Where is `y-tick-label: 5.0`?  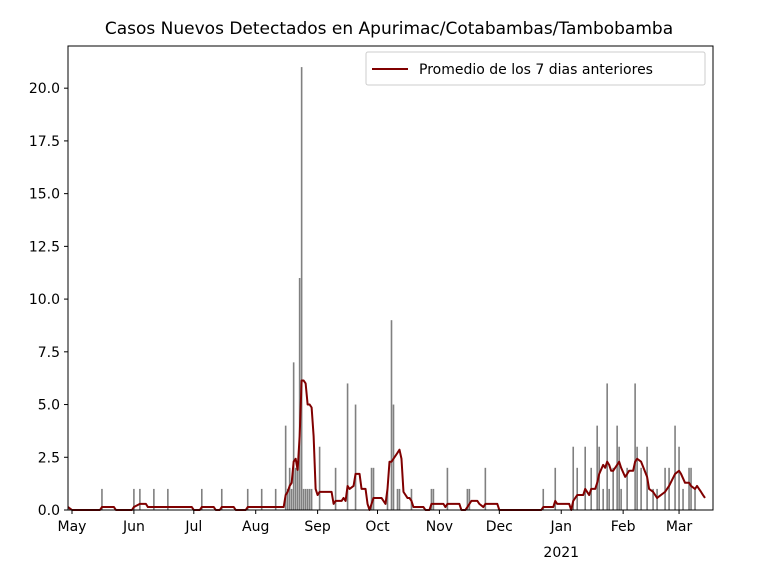
y-tick-label: 5.0 is located at coordinates (49, 406).